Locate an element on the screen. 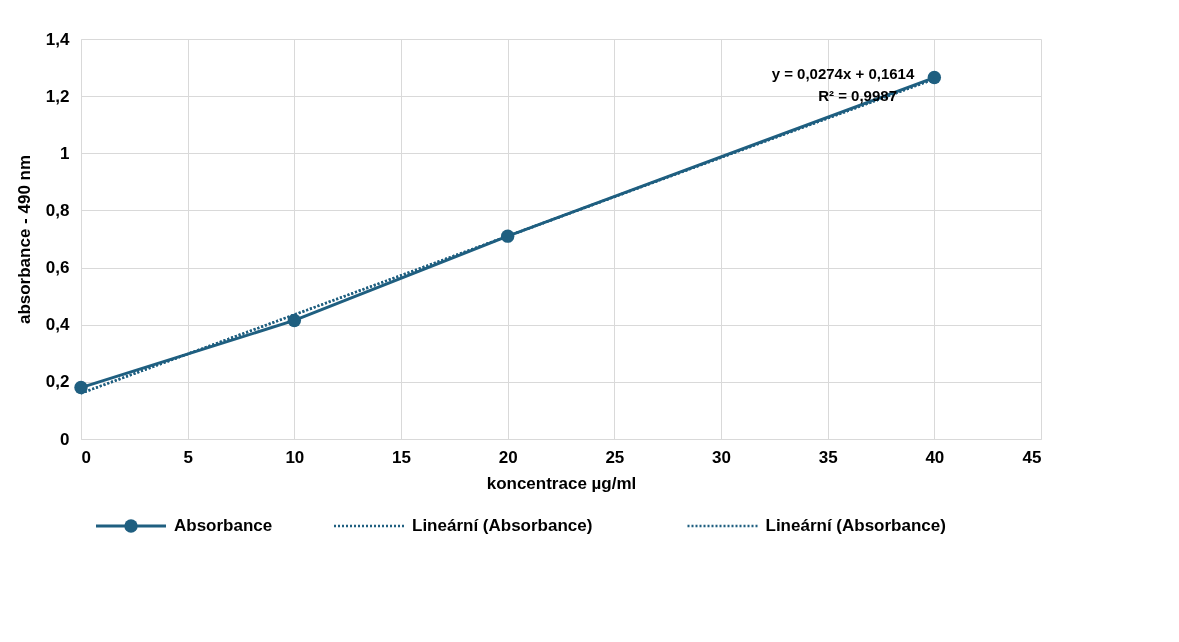  x-tick-label: 20 is located at coordinates (508, 457).